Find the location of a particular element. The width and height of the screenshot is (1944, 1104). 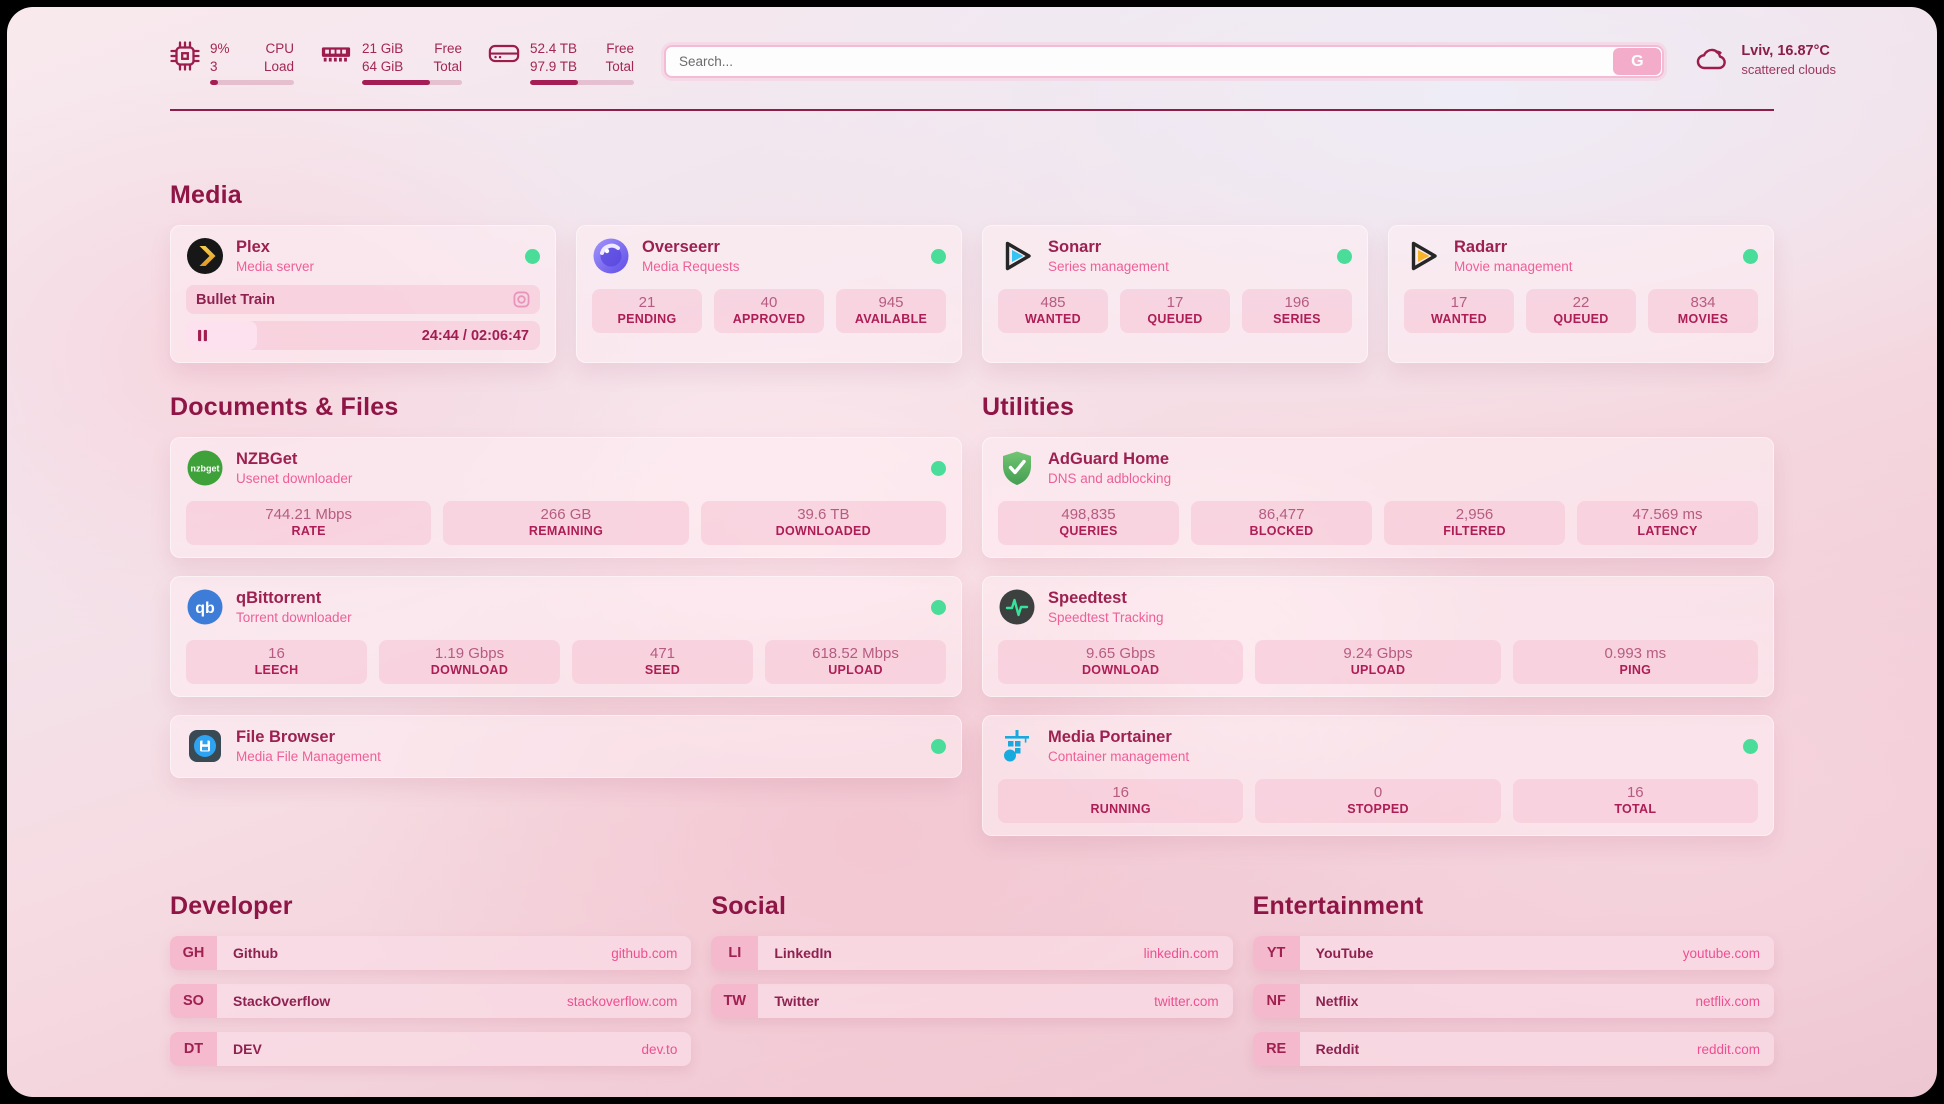

stat-box: 0.993 ms PING is located at coordinates (1635, 662).